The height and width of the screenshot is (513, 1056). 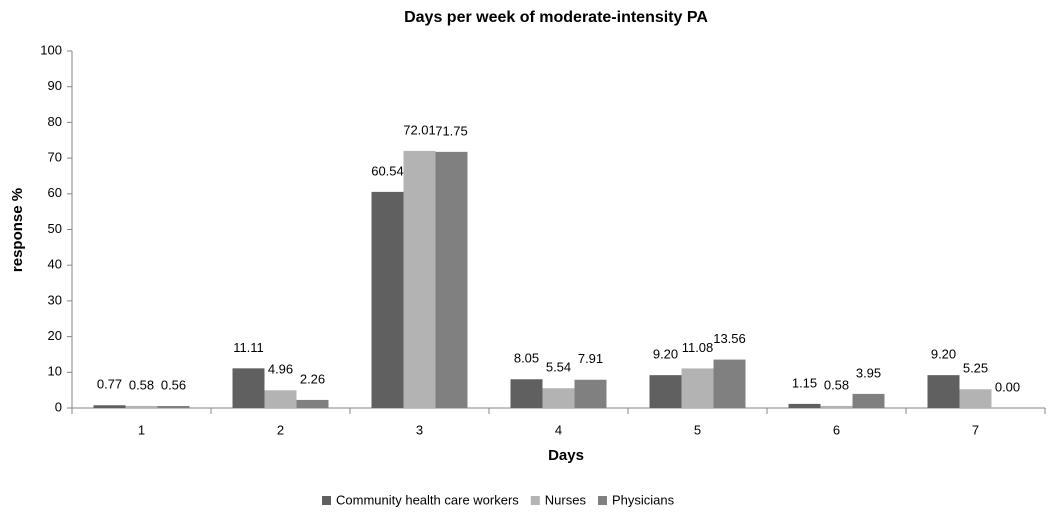 What do you see at coordinates (280, 369) in the screenshot?
I see `value-label: 4.96` at bounding box center [280, 369].